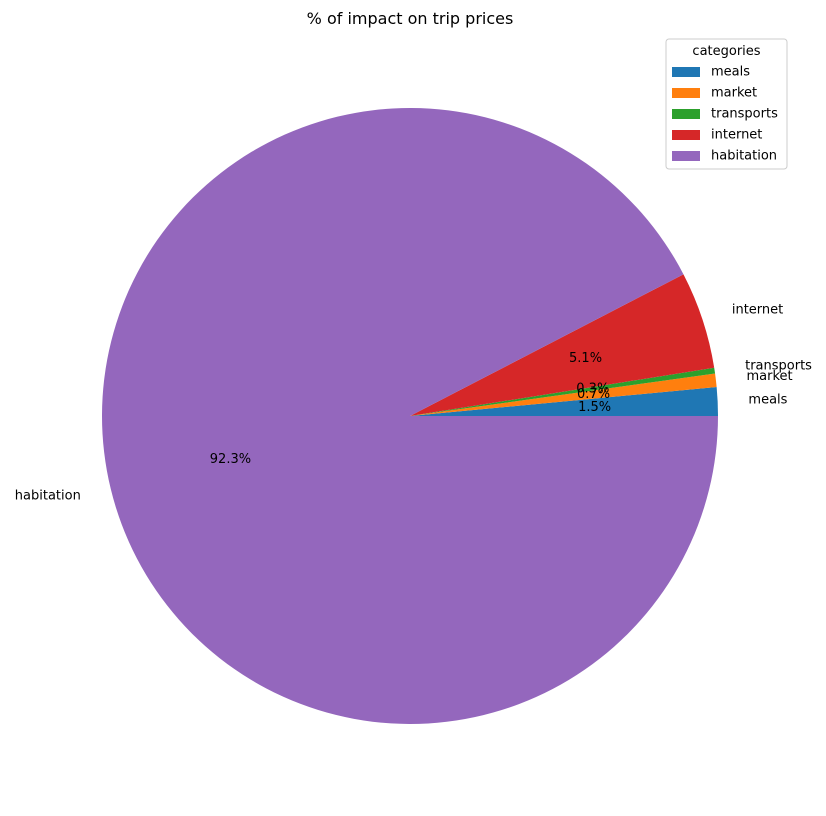 The height and width of the screenshot is (816, 826). Describe the element at coordinates (585, 358) in the screenshot. I see `pct-label-internet: 5.1%` at that location.